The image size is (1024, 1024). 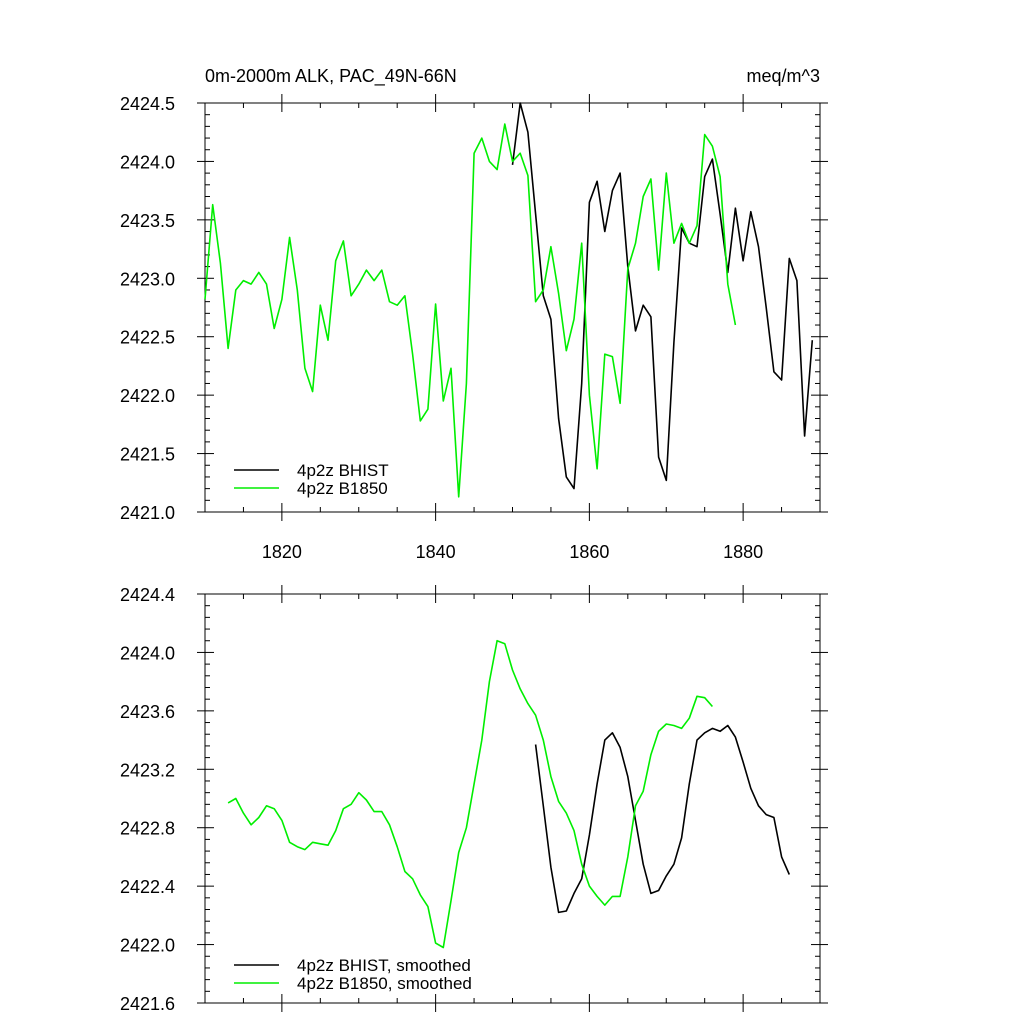 I want to click on y-tick-label: 2421.5, so click(x=147, y=455).